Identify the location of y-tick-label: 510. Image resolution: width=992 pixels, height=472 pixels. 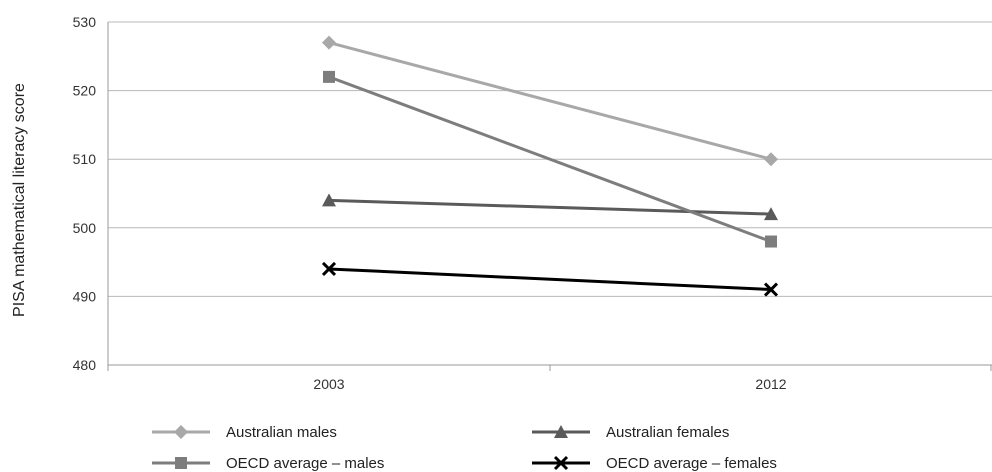
(85, 159).